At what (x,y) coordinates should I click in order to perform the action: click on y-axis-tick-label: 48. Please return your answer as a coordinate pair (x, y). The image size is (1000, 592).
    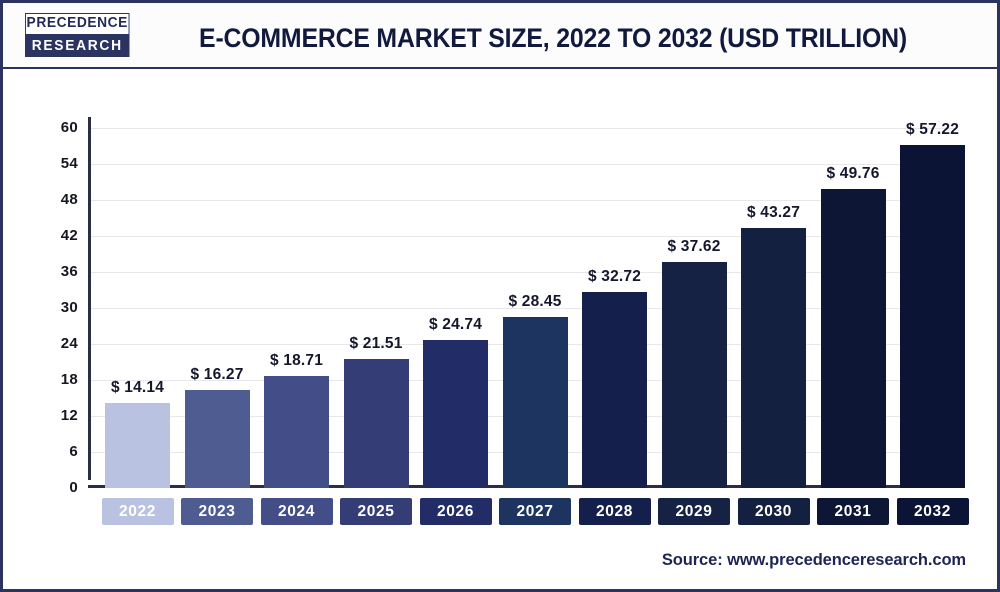
    Looking at the image, I should click on (69, 199).